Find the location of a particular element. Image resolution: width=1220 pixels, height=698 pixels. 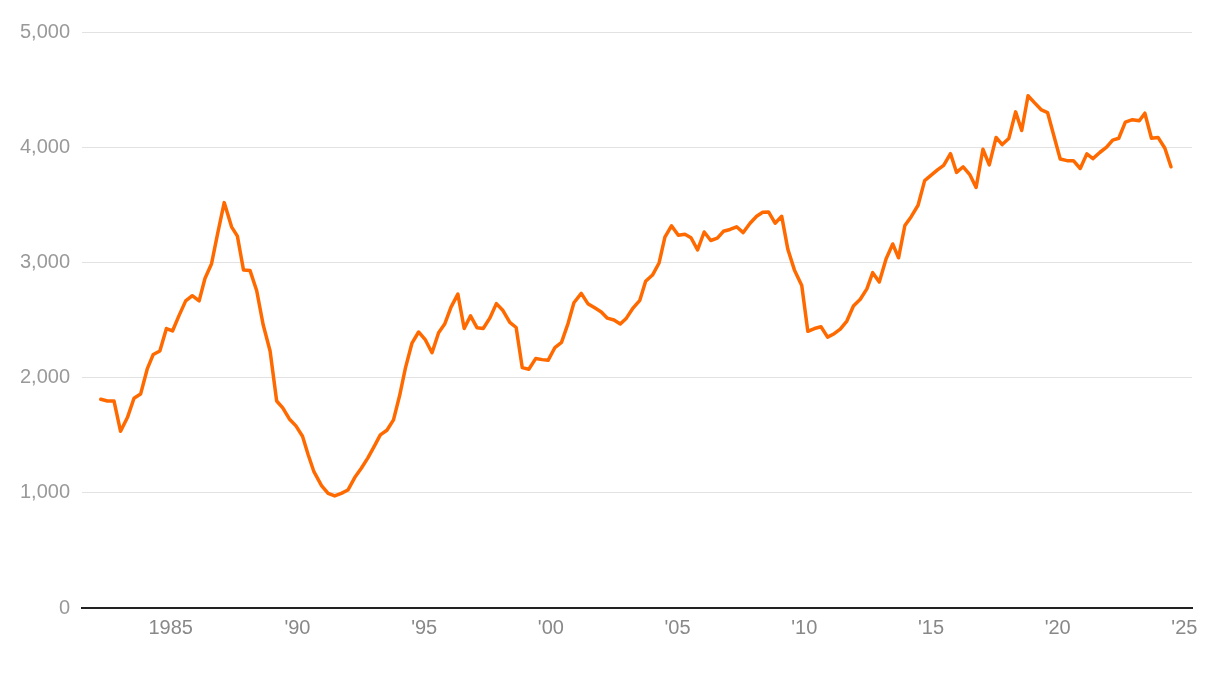

x-tick-label: '15 is located at coordinates (931, 626).